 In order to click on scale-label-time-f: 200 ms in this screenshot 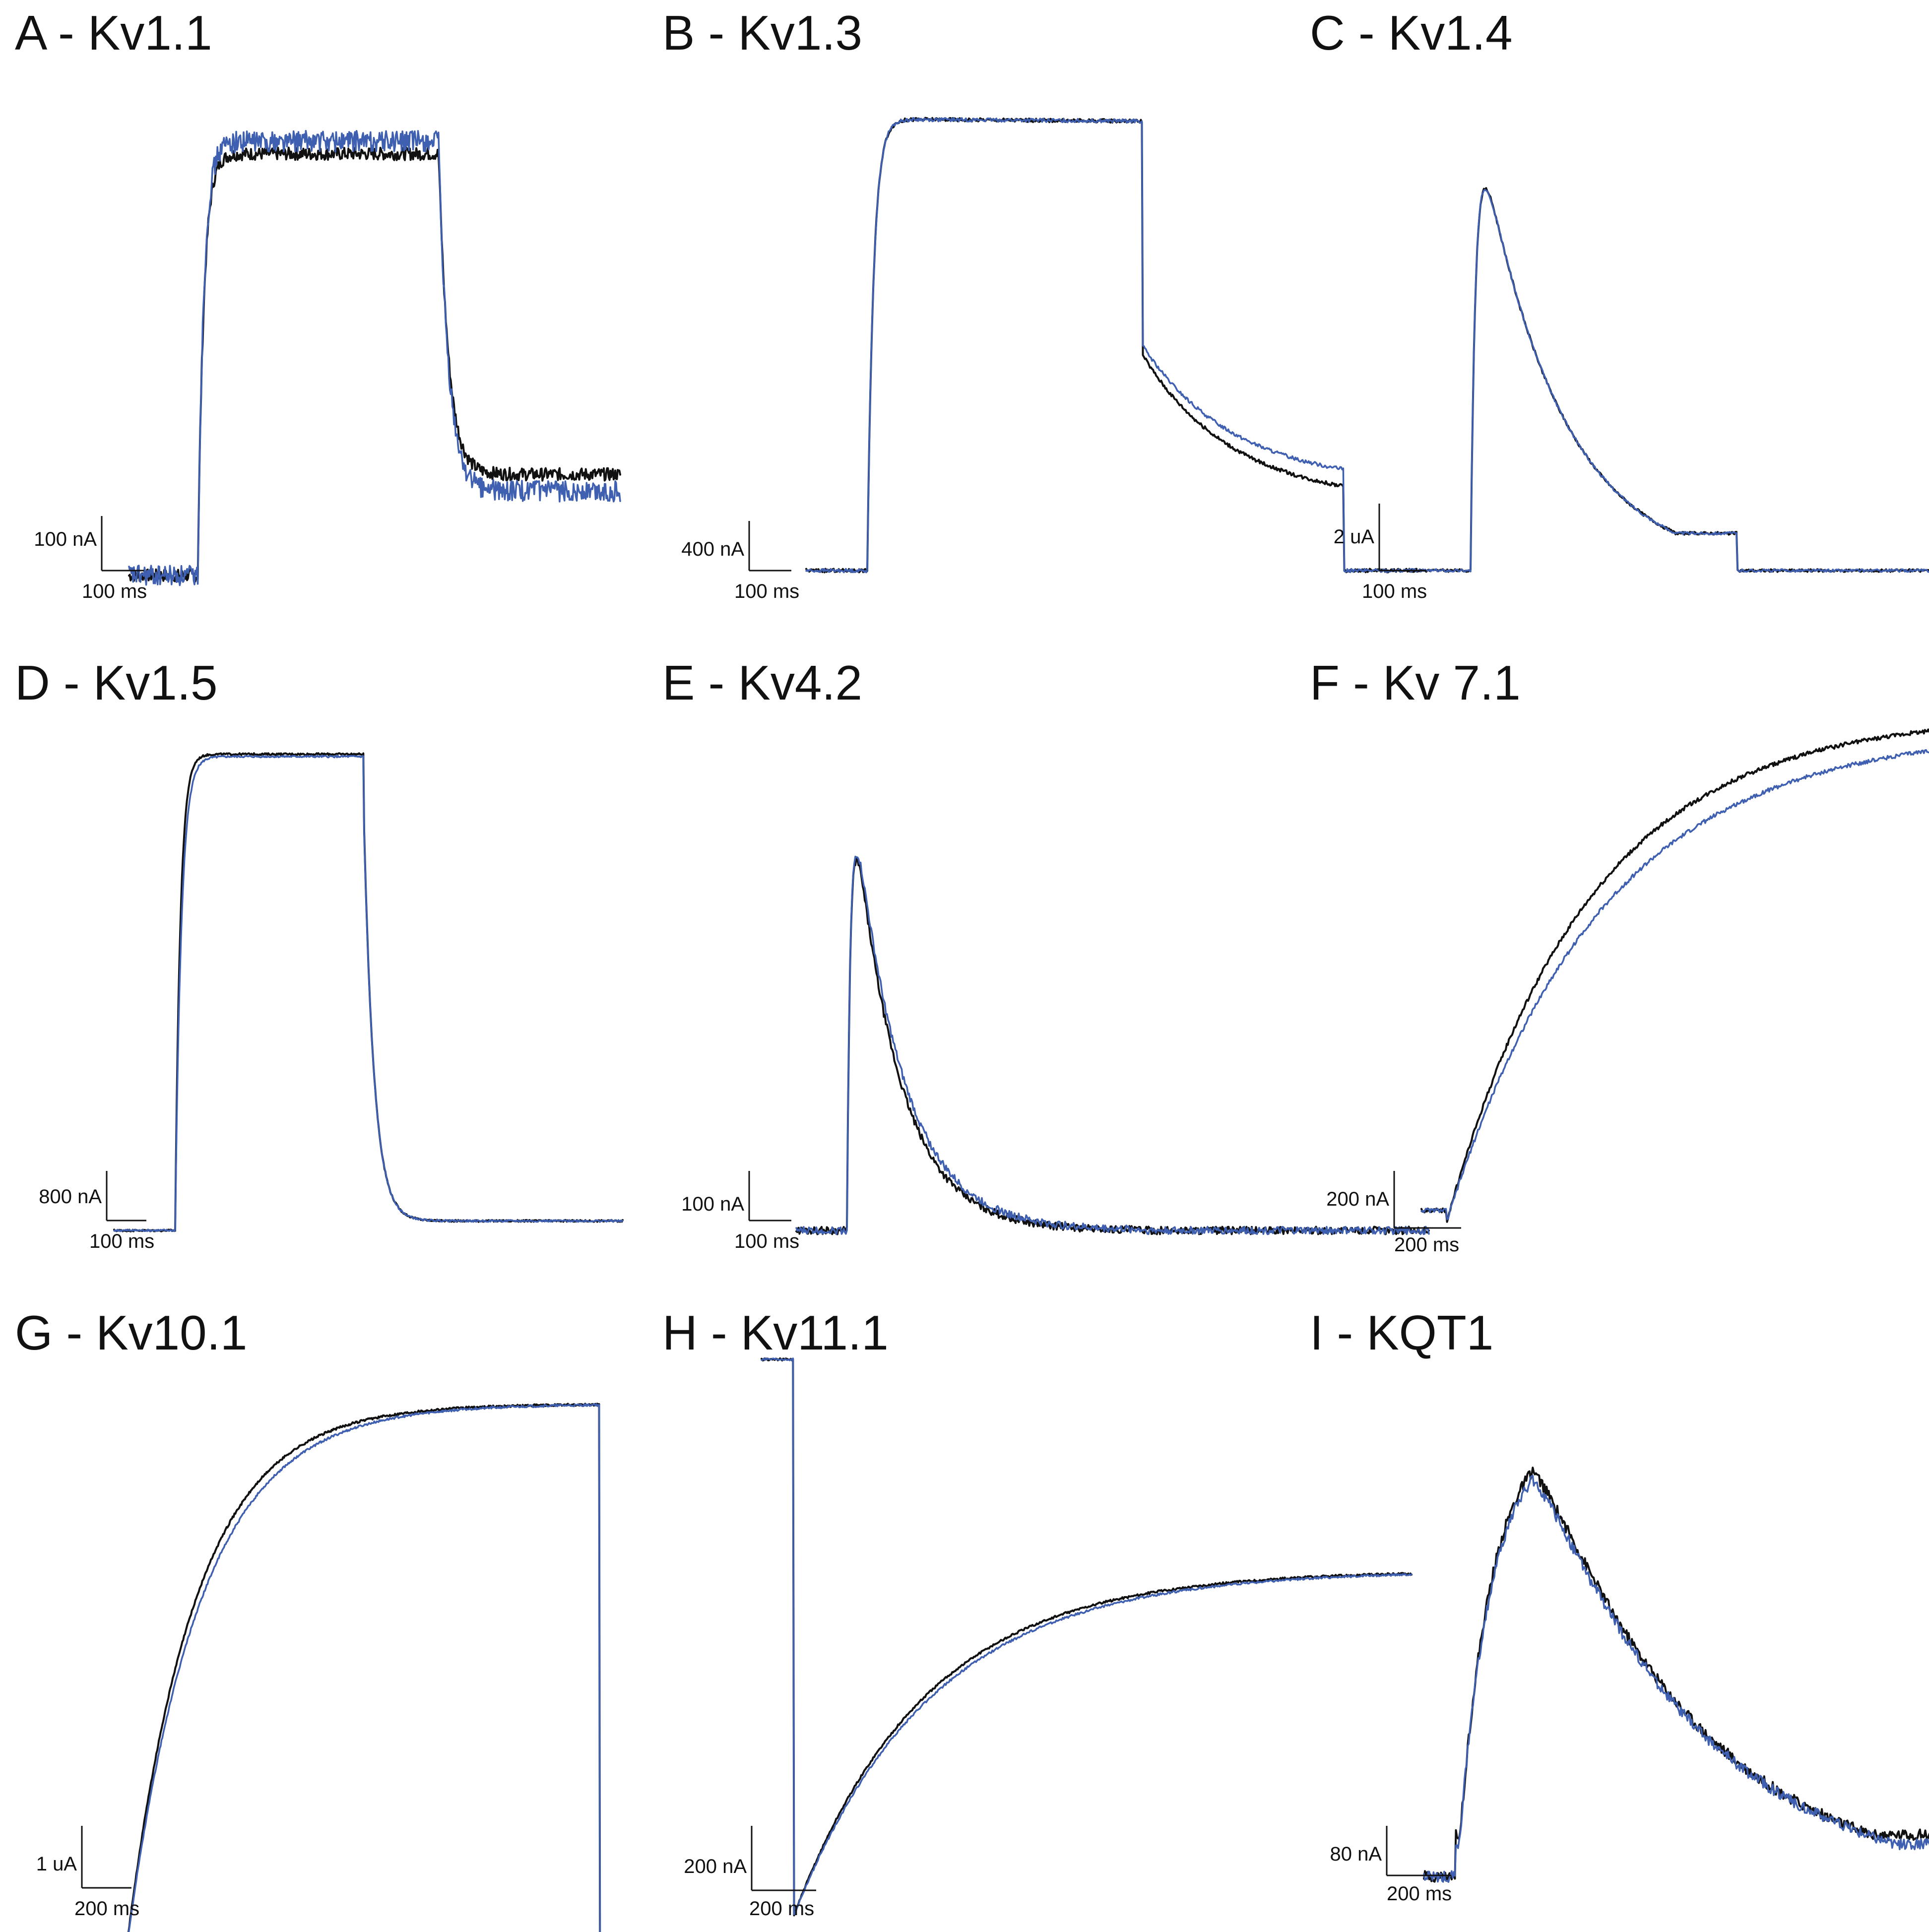, I will do `click(1426, 1245)`.